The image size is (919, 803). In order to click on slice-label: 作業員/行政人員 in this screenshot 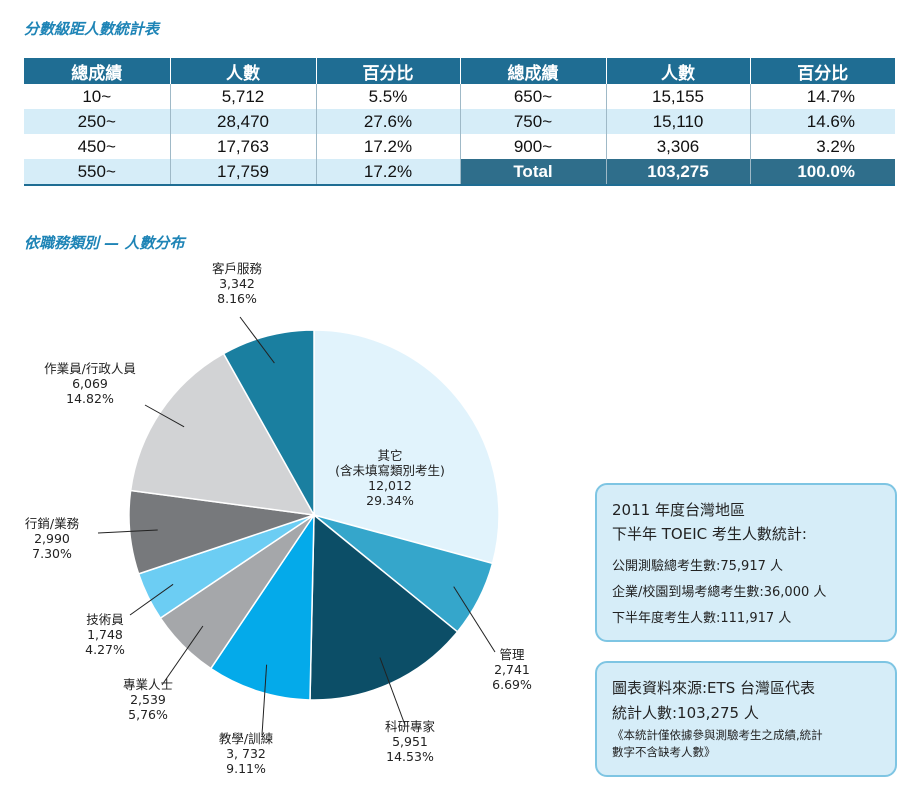, I will do `click(90, 368)`.